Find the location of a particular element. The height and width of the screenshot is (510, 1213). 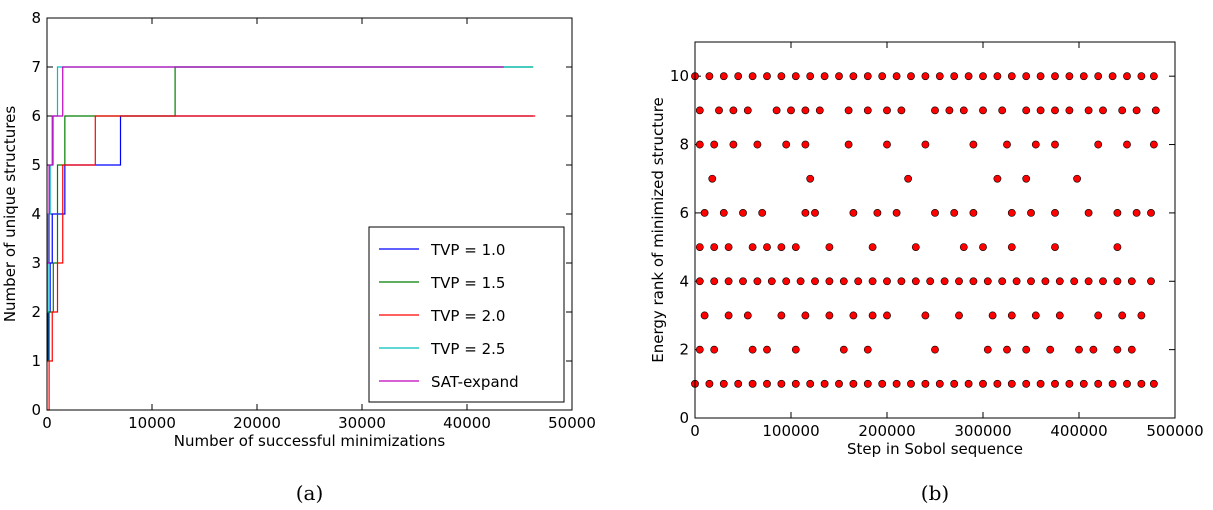

legend-label: TVP = 2.0 is located at coordinates (467, 316).